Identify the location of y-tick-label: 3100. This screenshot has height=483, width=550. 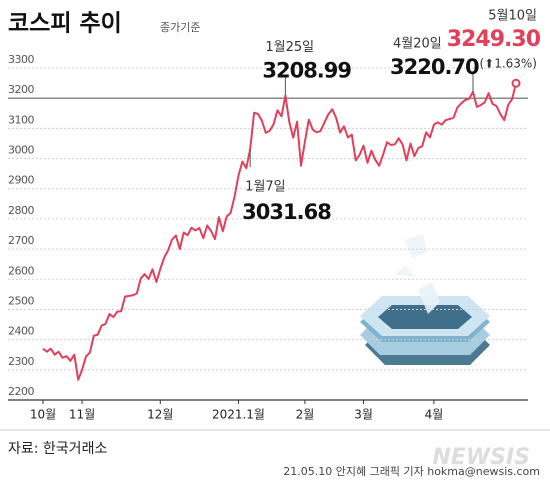
(21, 119).